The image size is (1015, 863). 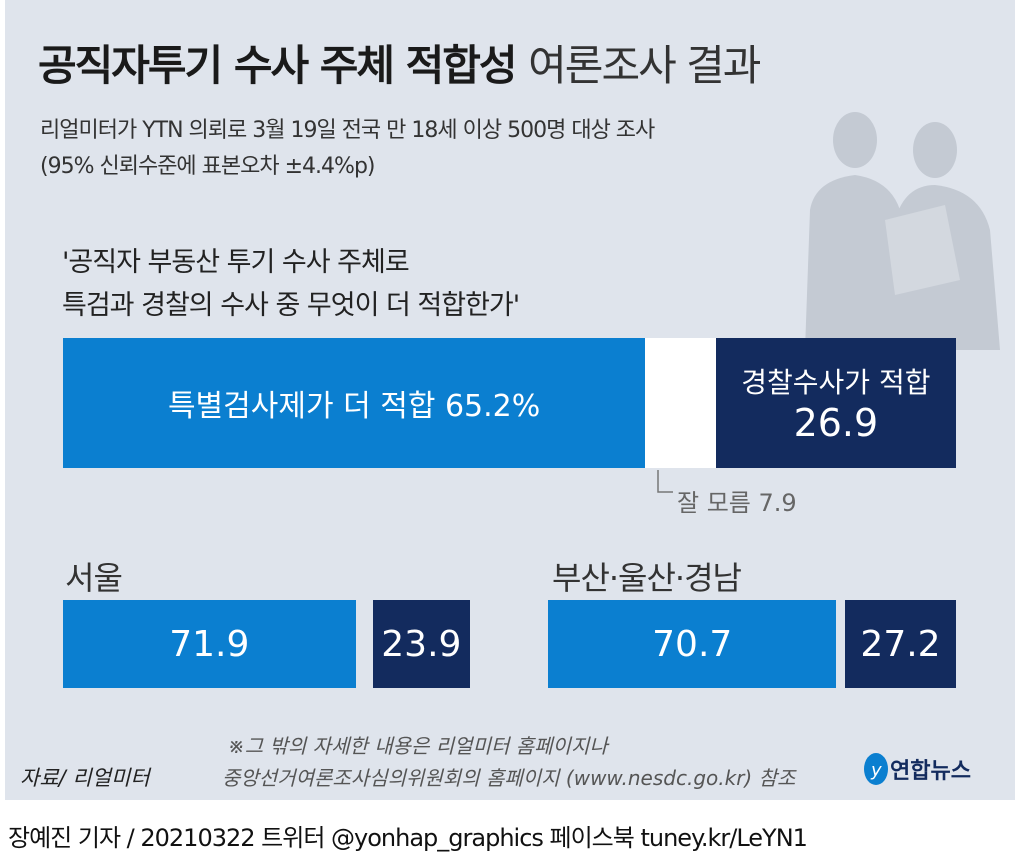 I want to click on label-special-seoul: 71.9, so click(x=209, y=644).